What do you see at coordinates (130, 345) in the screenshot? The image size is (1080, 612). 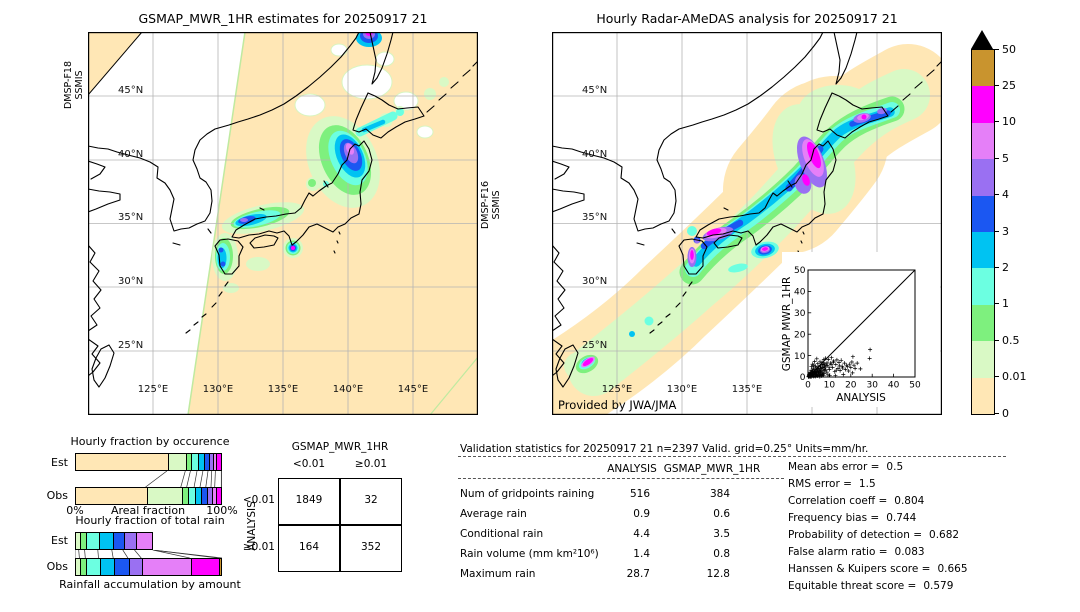 I see `lat-label: 25°N` at bounding box center [130, 345].